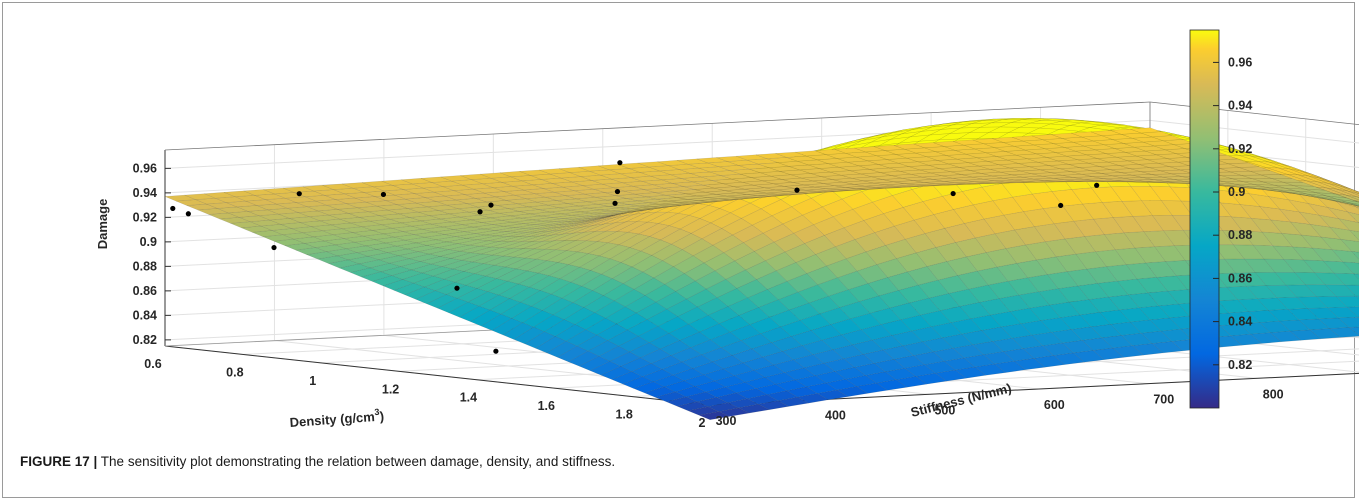 This screenshot has height=502, width=1359. Describe the element at coordinates (390, 389) in the screenshot. I see `x-tick-label: 1.2` at that location.